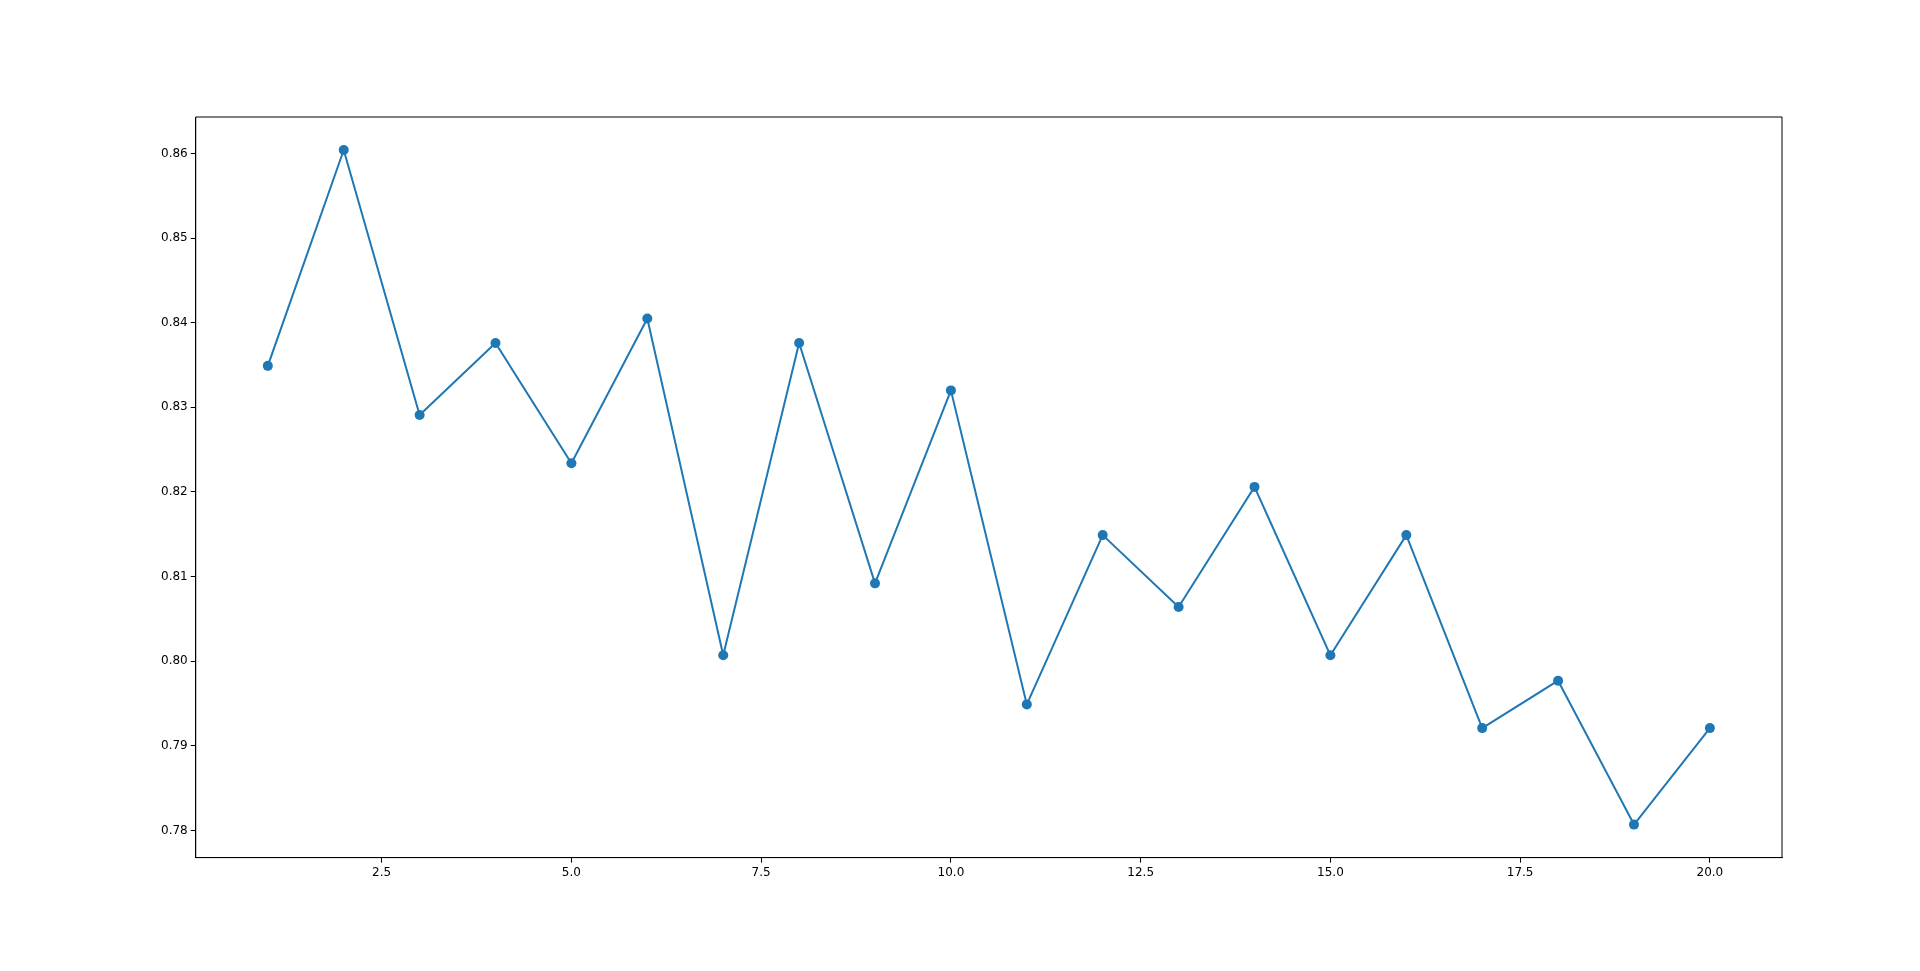 The width and height of the screenshot is (1920, 971). What do you see at coordinates (174, 321) in the screenshot?
I see `y-tick-label: 0.84` at bounding box center [174, 321].